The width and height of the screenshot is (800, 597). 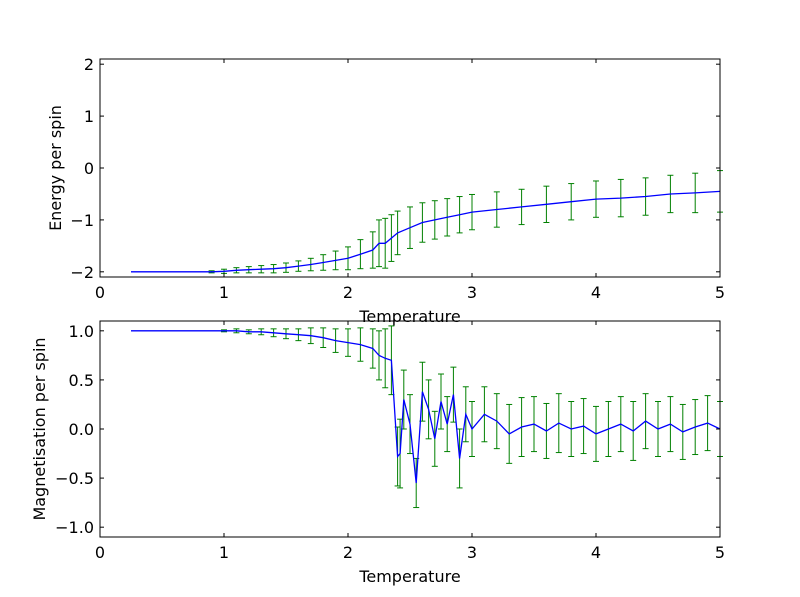 What do you see at coordinates (100, 292) in the screenshot?
I see `energy-x-tick-label: 0` at bounding box center [100, 292].